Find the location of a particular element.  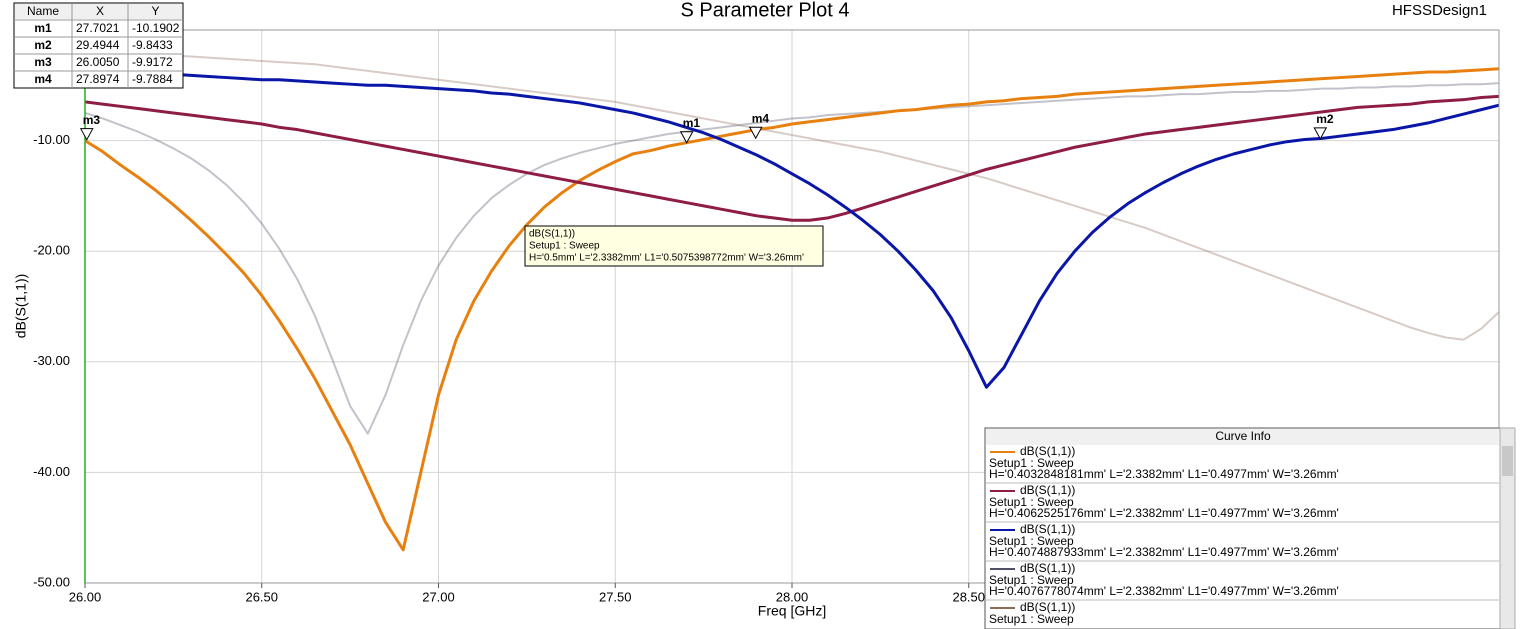

x-tick-label: 26.50 is located at coordinates (261, 596).